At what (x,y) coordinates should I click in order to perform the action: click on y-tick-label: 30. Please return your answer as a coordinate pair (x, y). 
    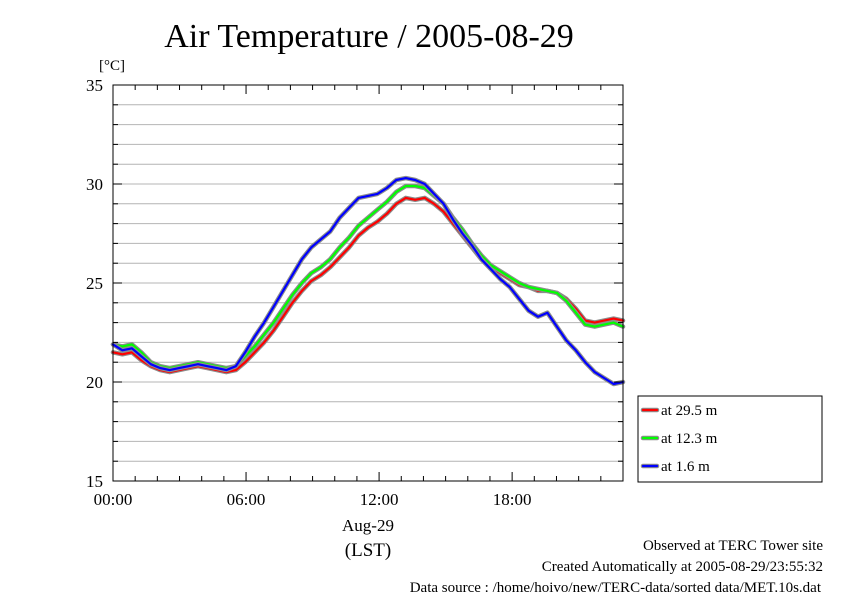
    Looking at the image, I should click on (94, 184).